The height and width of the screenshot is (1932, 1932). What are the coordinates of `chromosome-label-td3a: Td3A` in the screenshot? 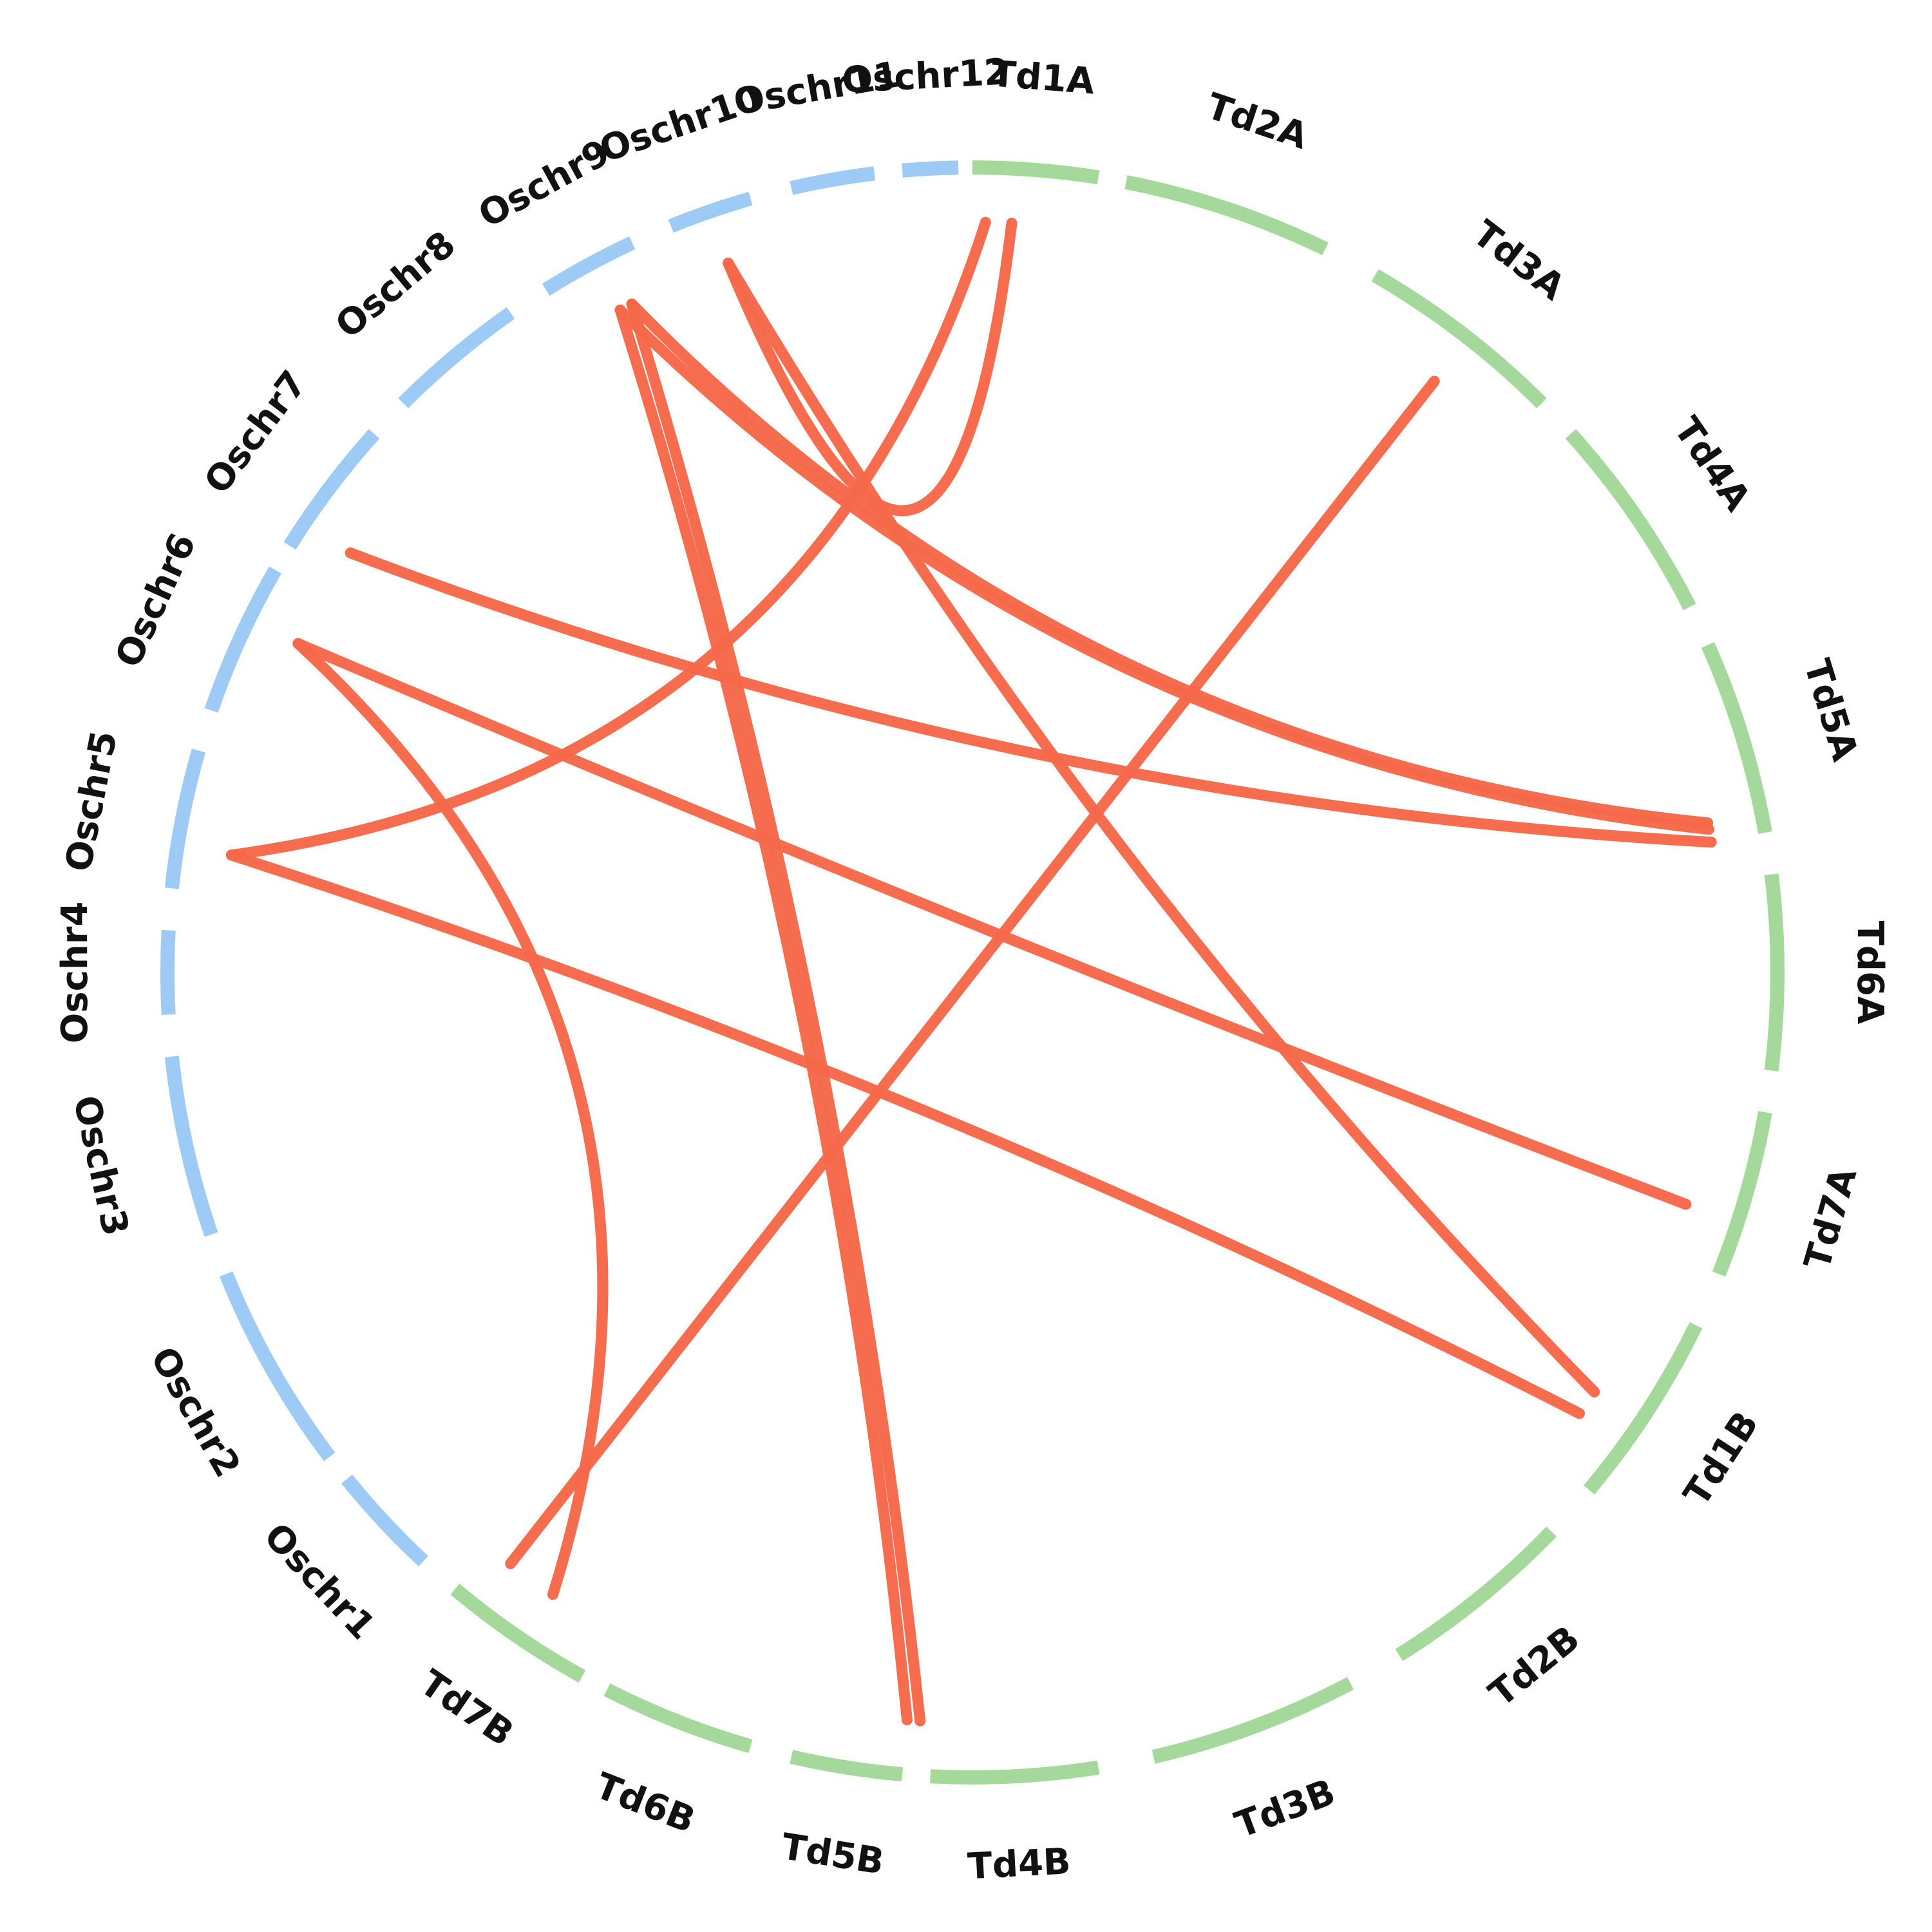 It's located at (1519, 261).